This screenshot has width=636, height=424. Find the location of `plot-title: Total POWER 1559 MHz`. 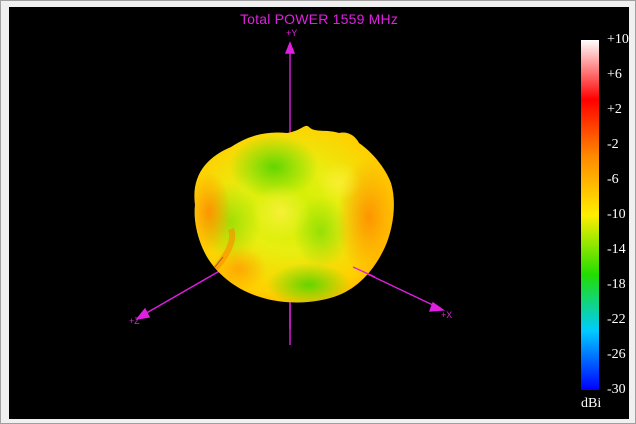

plot-title: Total POWER 1559 MHz is located at coordinates (319, 19).